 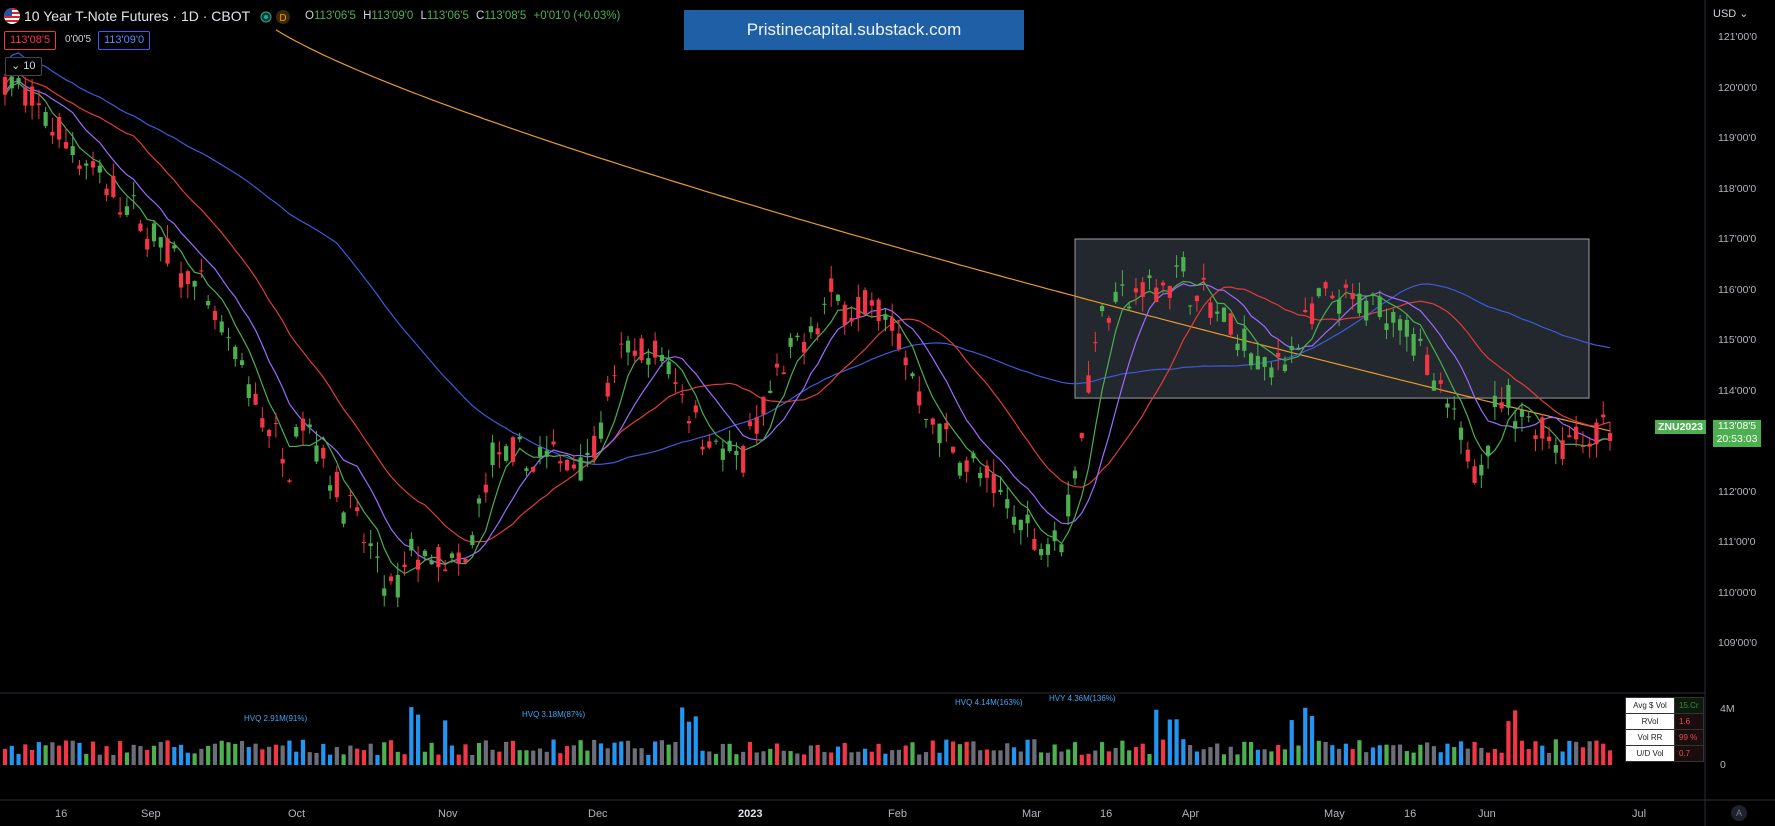 I want to click on table-row: Vol RR 99 %, so click(x=1664, y=737).